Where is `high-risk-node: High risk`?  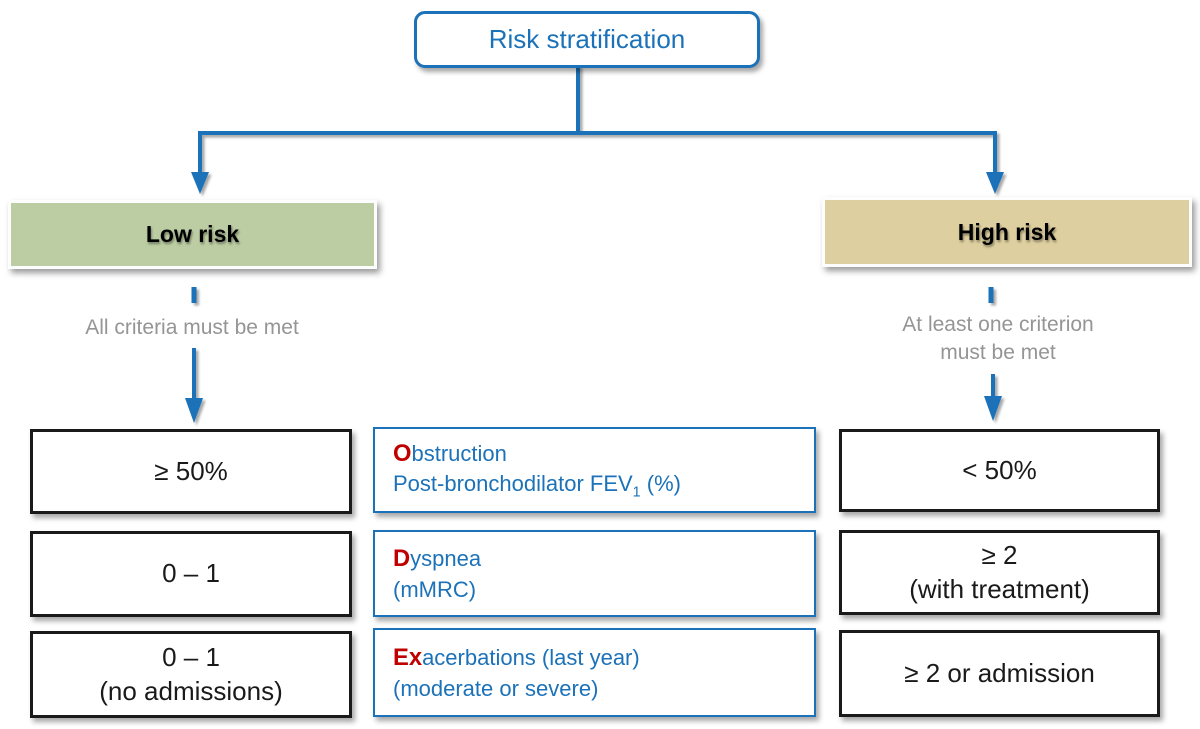
high-risk-node: High risk is located at coordinates (1007, 232).